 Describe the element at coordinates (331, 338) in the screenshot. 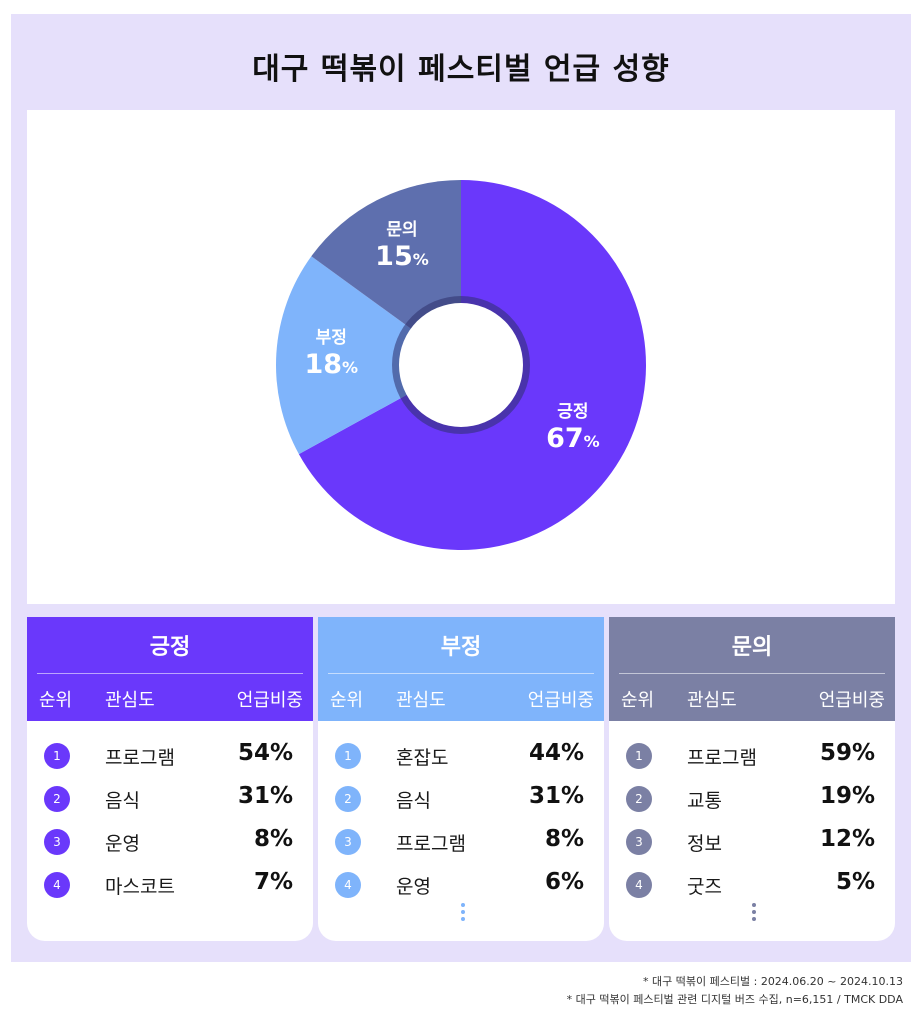

I see `slice-name: 부정` at that location.